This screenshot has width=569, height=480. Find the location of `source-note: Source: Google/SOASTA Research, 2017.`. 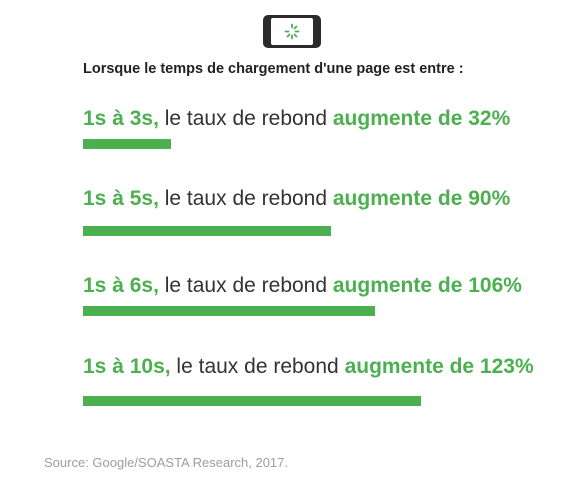

source-note: Source: Google/SOASTA Research, 2017. is located at coordinates (166, 462).